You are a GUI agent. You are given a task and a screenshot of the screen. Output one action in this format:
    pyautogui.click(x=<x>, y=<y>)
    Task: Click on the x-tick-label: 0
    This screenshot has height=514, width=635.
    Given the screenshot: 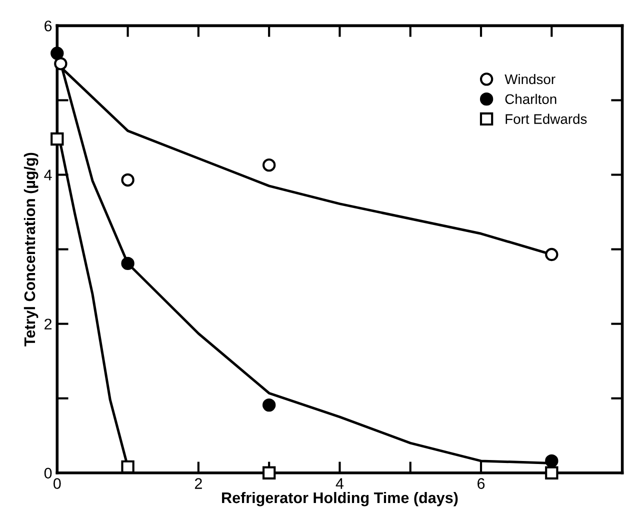 What is the action you would take?
    pyautogui.click(x=57, y=483)
    